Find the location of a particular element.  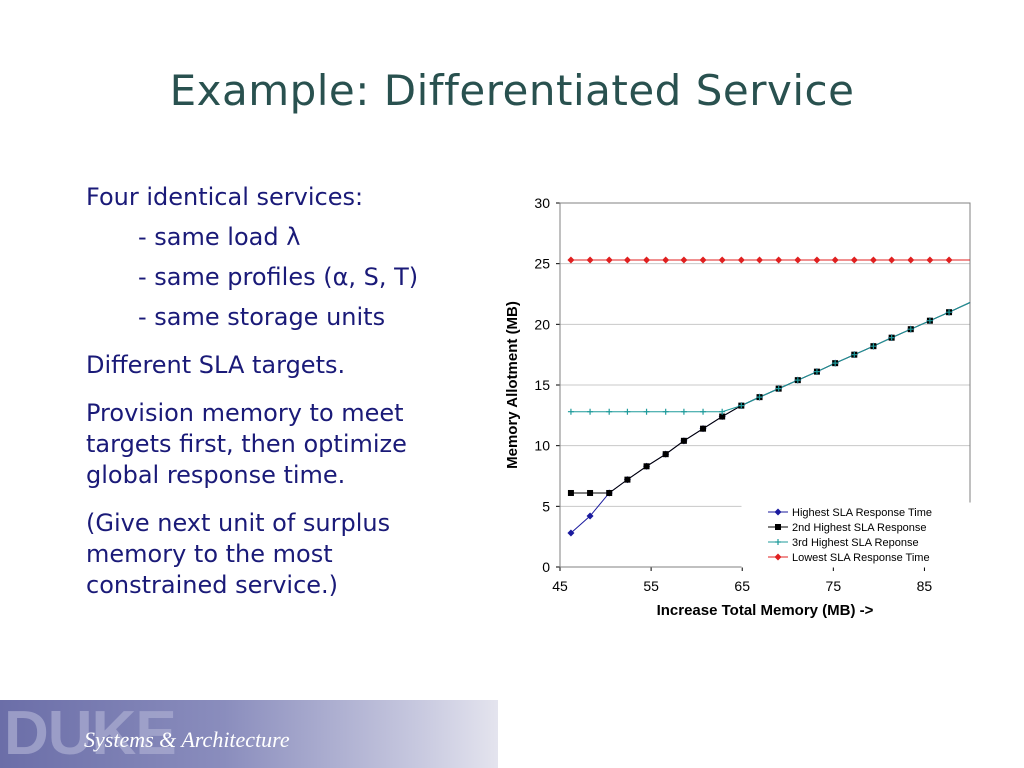

bullet-same-storage: - same storage units is located at coordinates (262, 317).